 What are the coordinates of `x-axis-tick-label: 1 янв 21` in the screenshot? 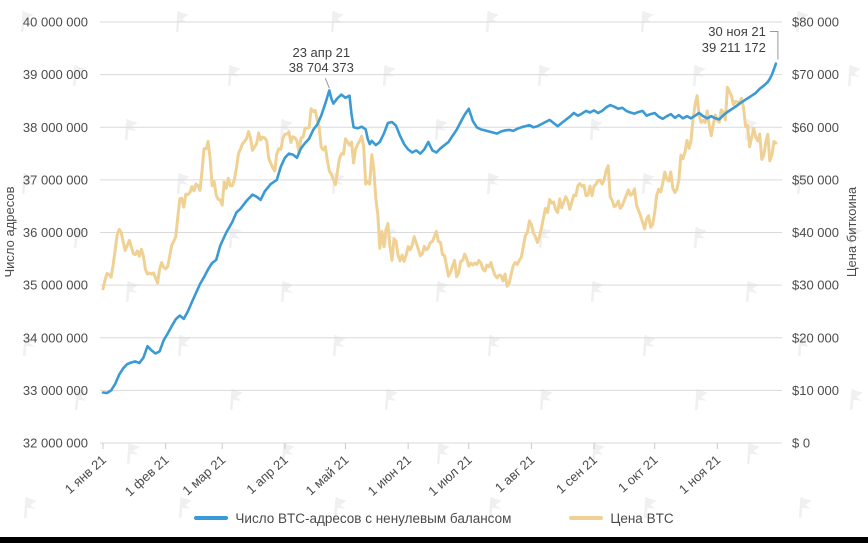 It's located at (85, 474).